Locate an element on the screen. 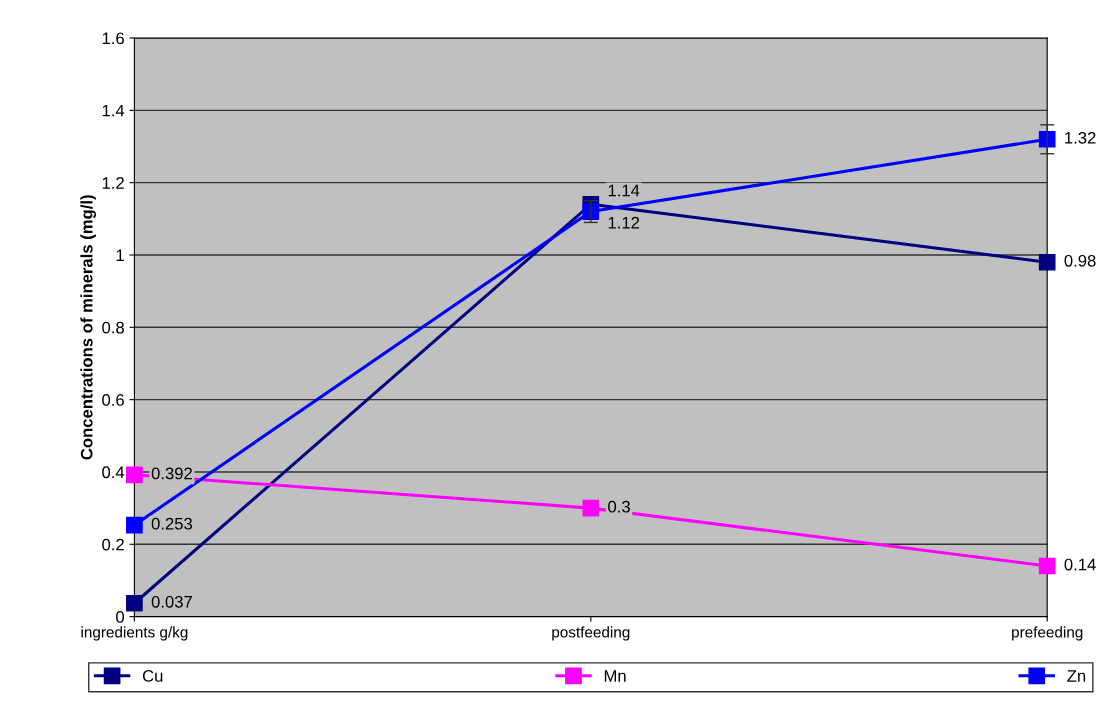  y-tick-label: 0.2 is located at coordinates (113, 544).